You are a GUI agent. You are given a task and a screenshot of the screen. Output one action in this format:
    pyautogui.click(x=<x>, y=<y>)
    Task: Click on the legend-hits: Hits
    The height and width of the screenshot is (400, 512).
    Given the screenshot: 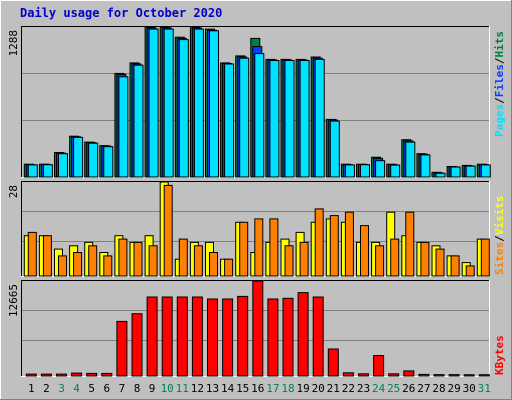 What is the action you would take?
    pyautogui.click(x=499, y=44)
    